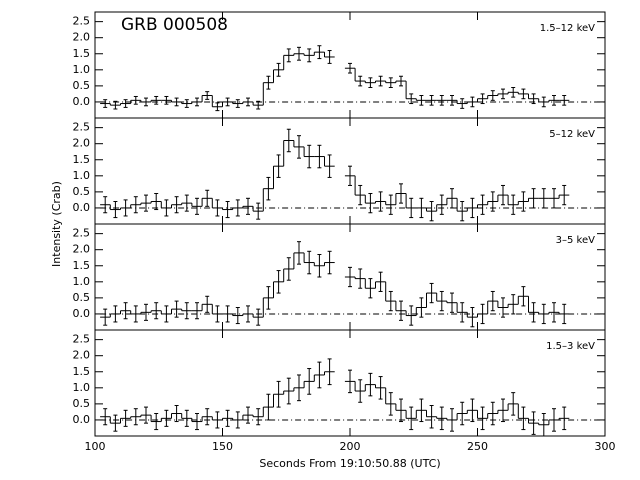 This screenshot has width=640, height=480. I want to click on x-tick-label: 250, so click(477, 446).